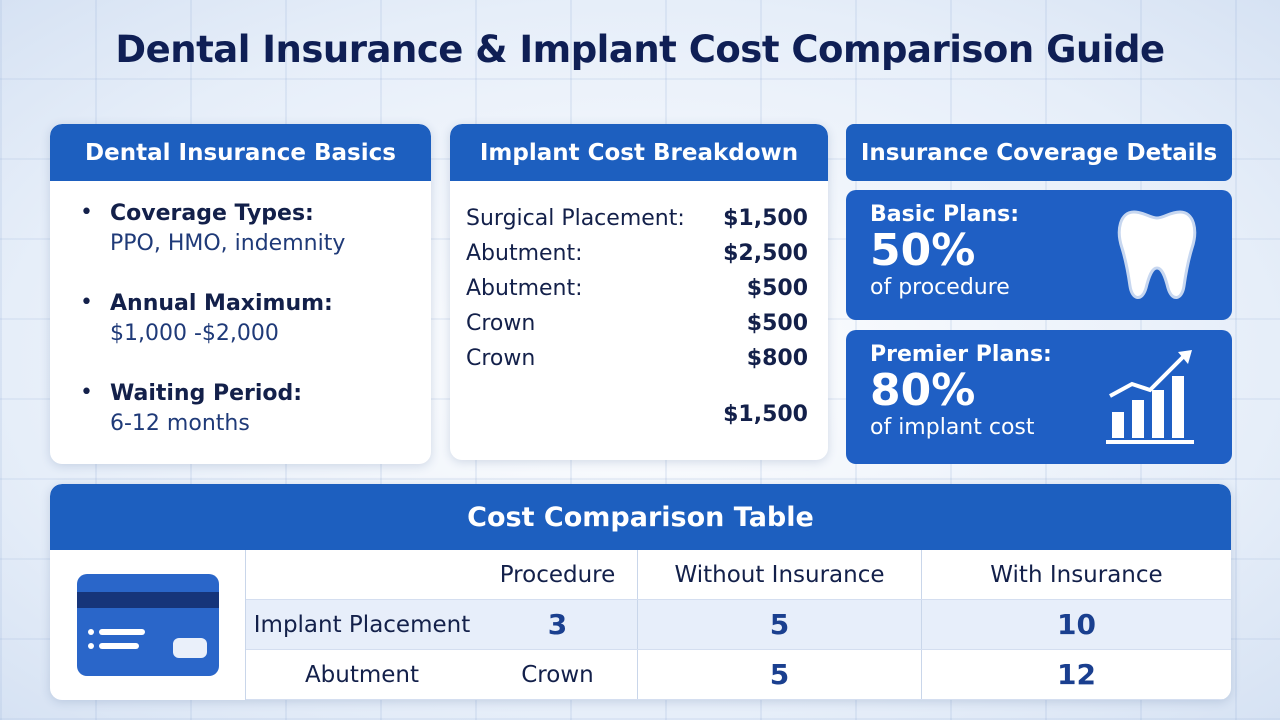 This screenshot has height=720, width=1280. What do you see at coordinates (945, 214) in the screenshot?
I see `plan-name: Basic Plans:` at bounding box center [945, 214].